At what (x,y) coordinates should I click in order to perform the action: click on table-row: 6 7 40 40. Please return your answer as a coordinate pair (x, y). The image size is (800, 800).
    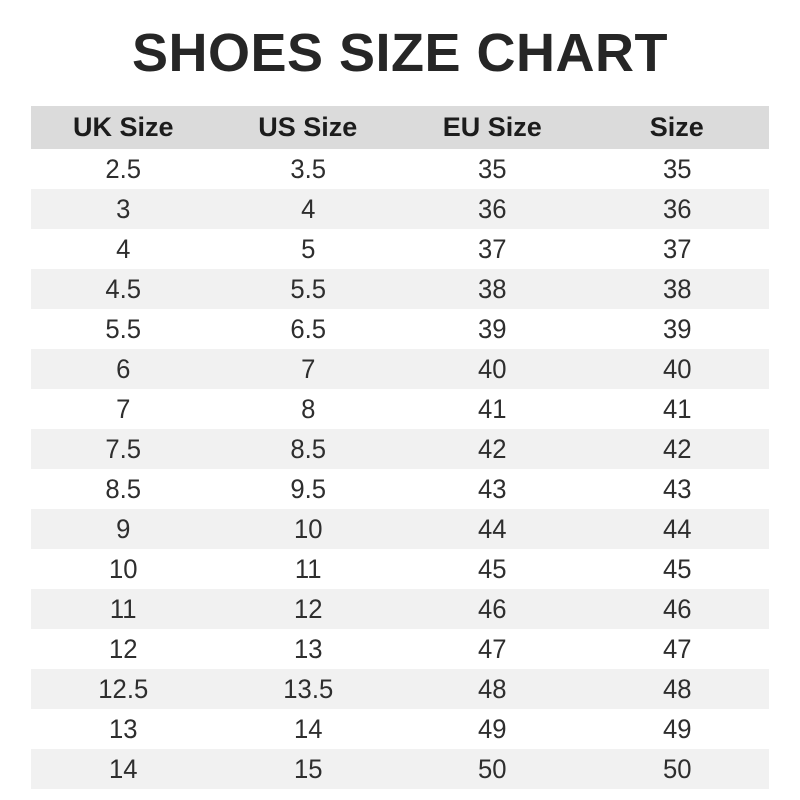
    Looking at the image, I should click on (400, 369).